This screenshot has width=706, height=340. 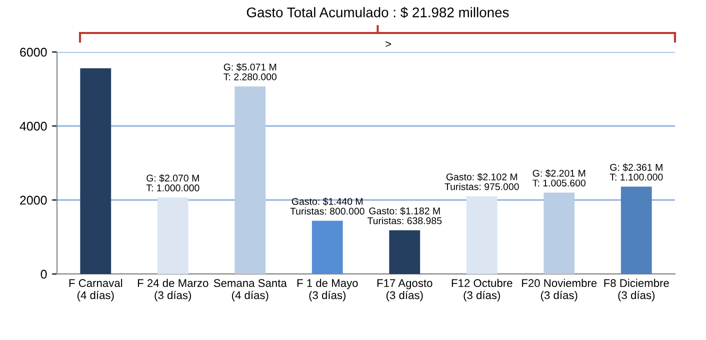 I want to click on y-tick-label: 6000, so click(x=33, y=52).